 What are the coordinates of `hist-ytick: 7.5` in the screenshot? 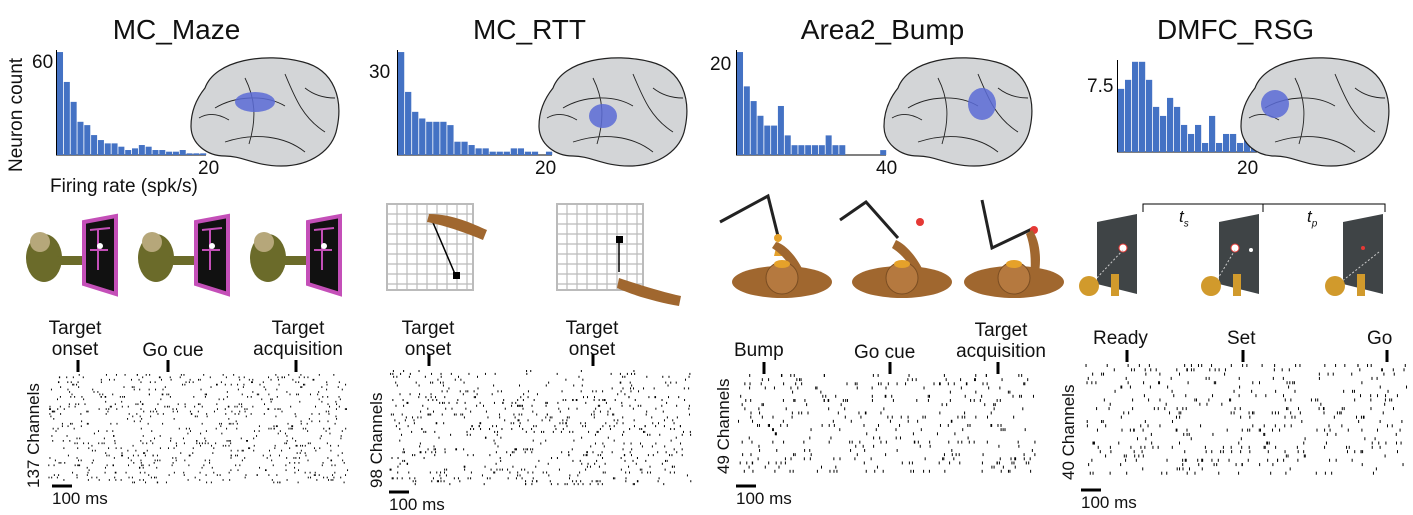 It's located at (1100, 86).